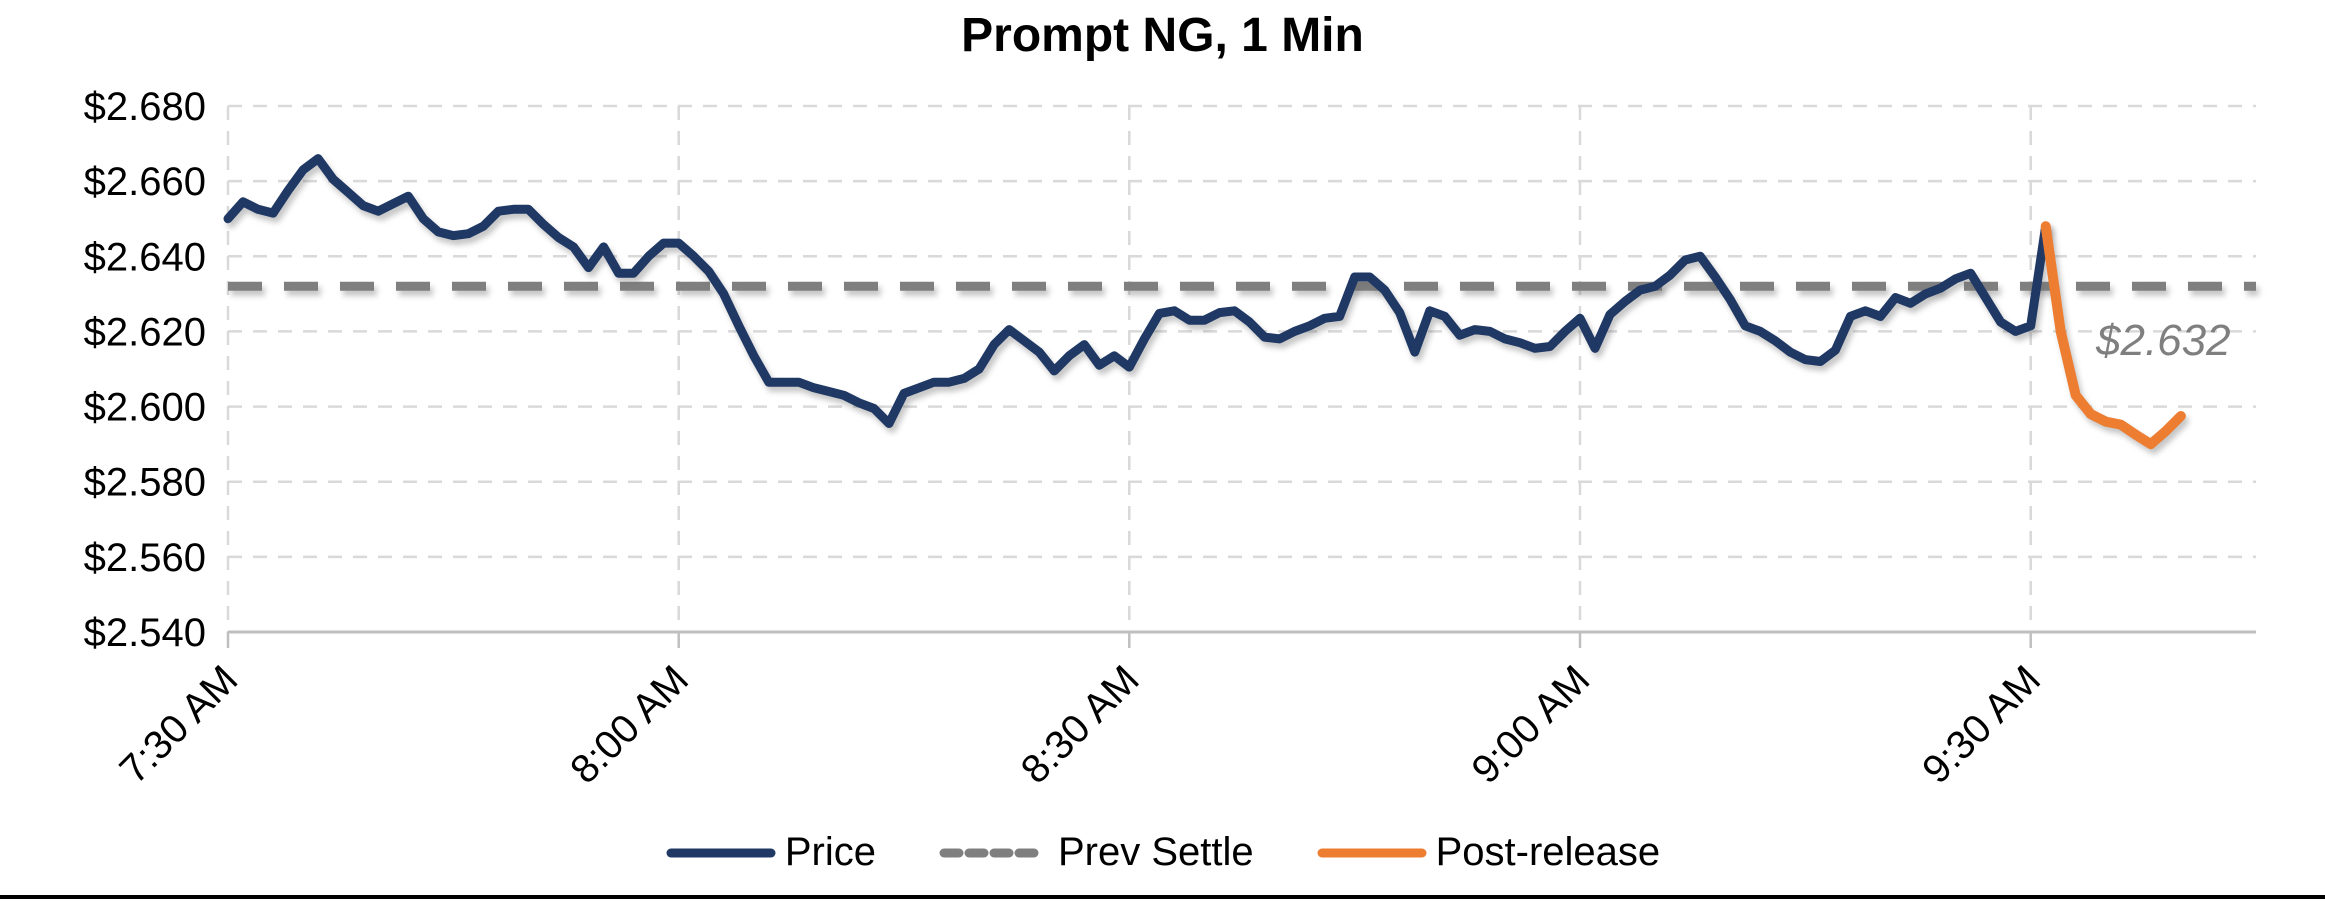 The image size is (2325, 902). Describe the element at coordinates (145, 483) in the screenshot. I see `y-axis-label: $2.580` at that location.